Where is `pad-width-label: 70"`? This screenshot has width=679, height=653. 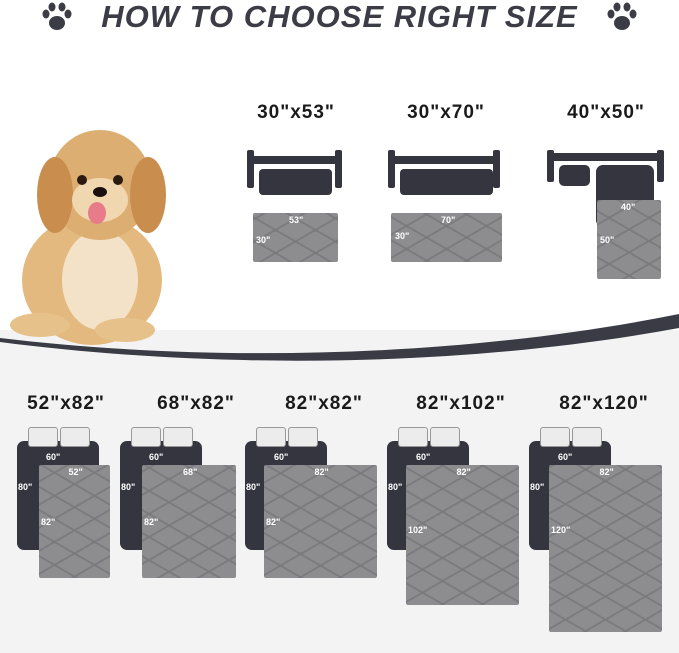 pad-width-label: 70" is located at coordinates (448, 220).